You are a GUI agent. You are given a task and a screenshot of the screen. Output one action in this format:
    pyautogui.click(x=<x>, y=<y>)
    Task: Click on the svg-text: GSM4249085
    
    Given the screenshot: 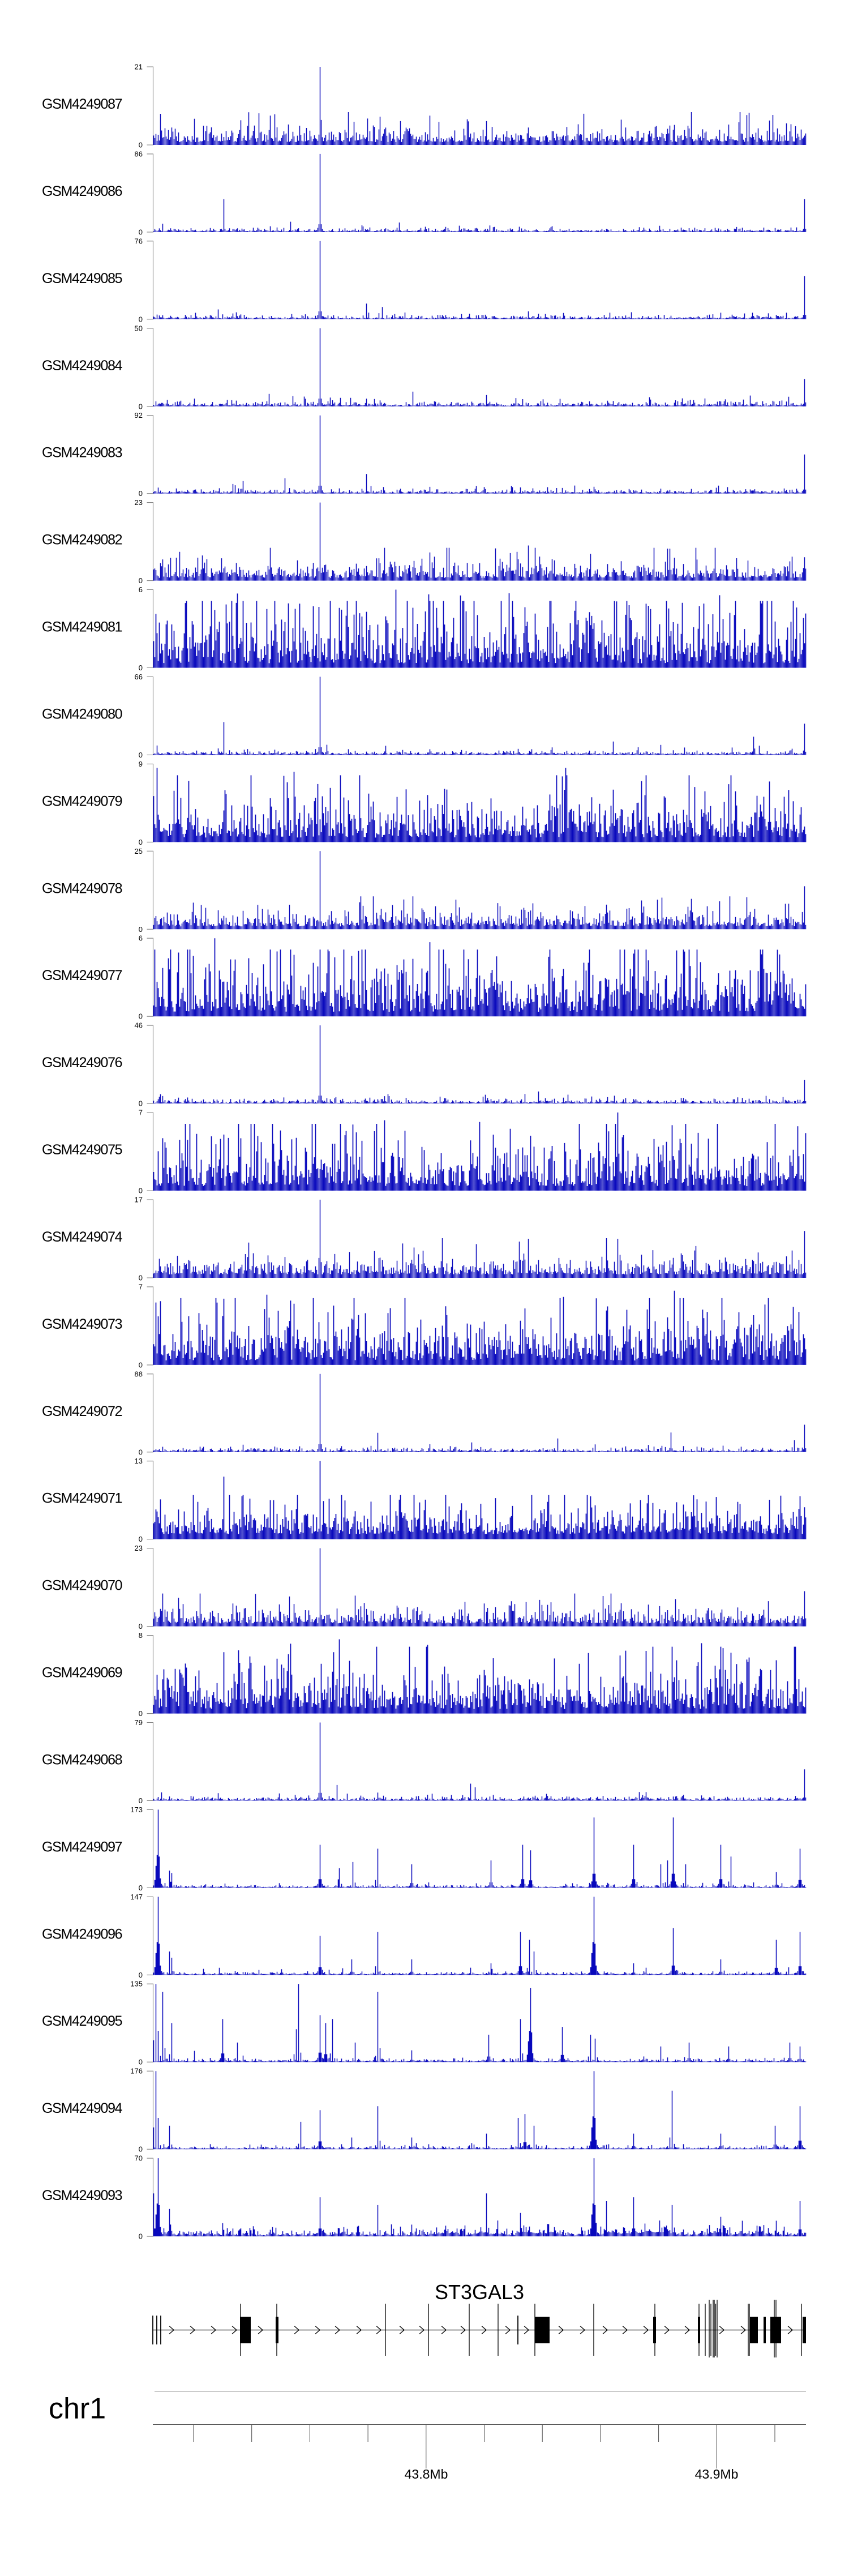 What is the action you would take?
    pyautogui.click(x=82, y=278)
    